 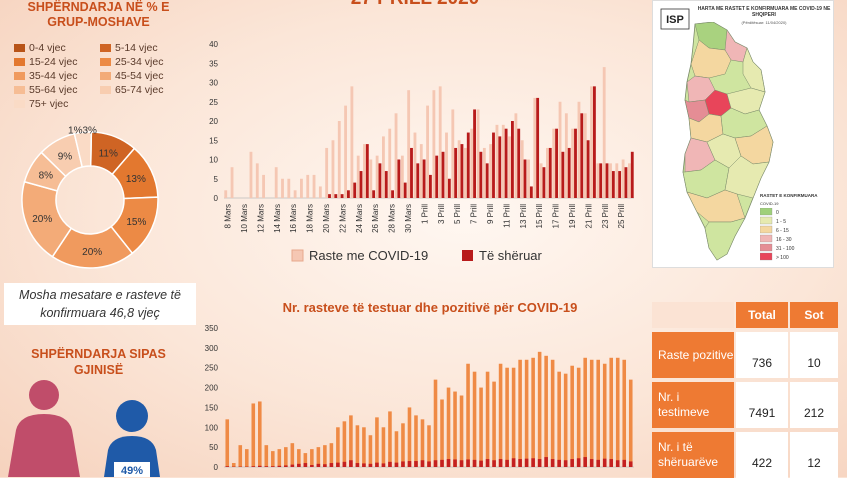 What do you see at coordinates (457, 214) in the screenshot?
I see `x-tick-label: 5 Prill` at bounding box center [457, 214].